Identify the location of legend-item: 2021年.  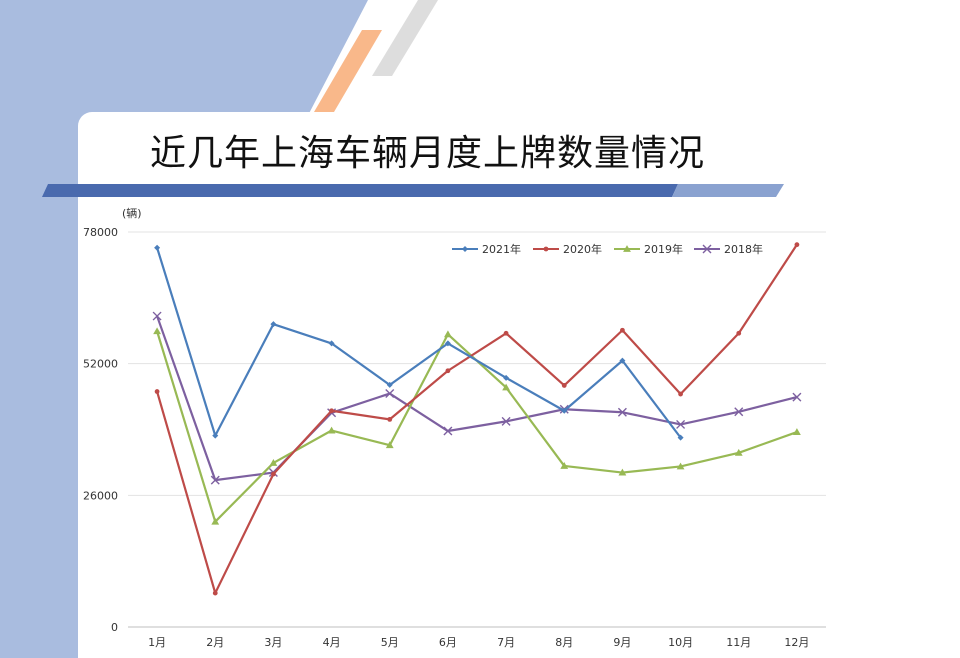
(486, 249).